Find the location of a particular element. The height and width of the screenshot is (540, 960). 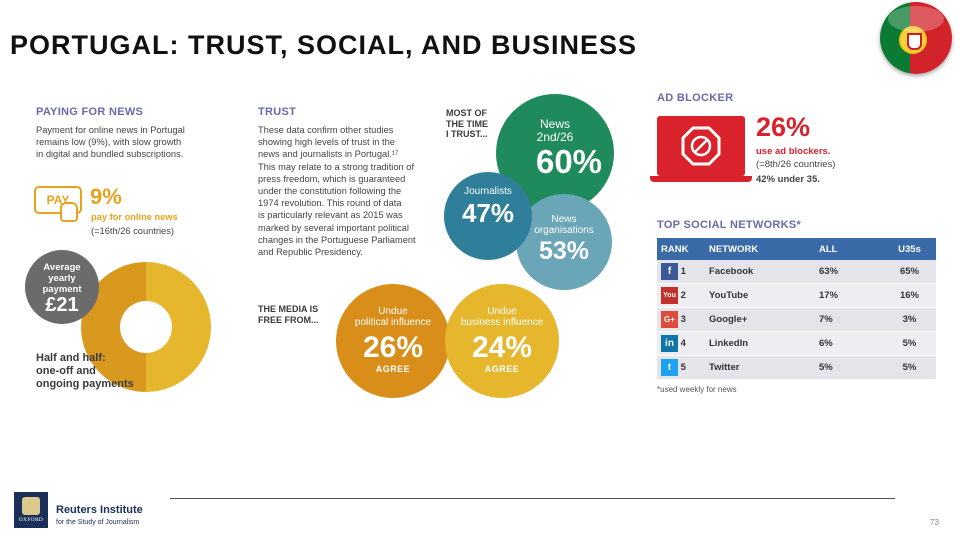

social-footnote: *used weekly for news is located at coordinates (697, 389).